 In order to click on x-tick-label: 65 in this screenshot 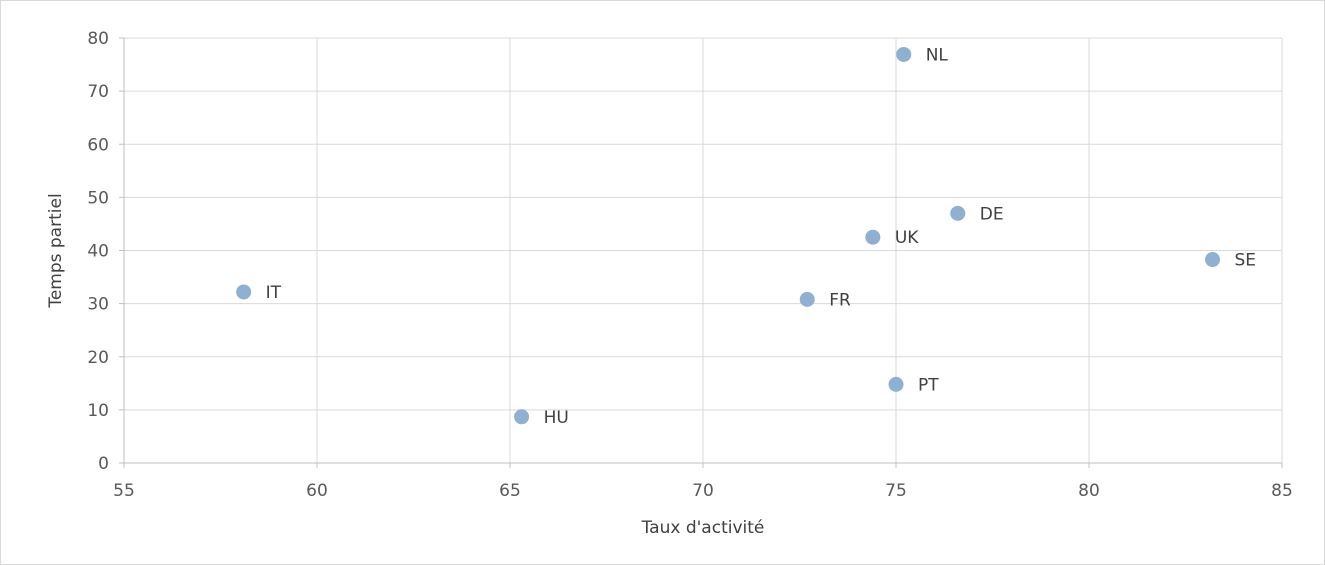, I will do `click(510, 491)`.